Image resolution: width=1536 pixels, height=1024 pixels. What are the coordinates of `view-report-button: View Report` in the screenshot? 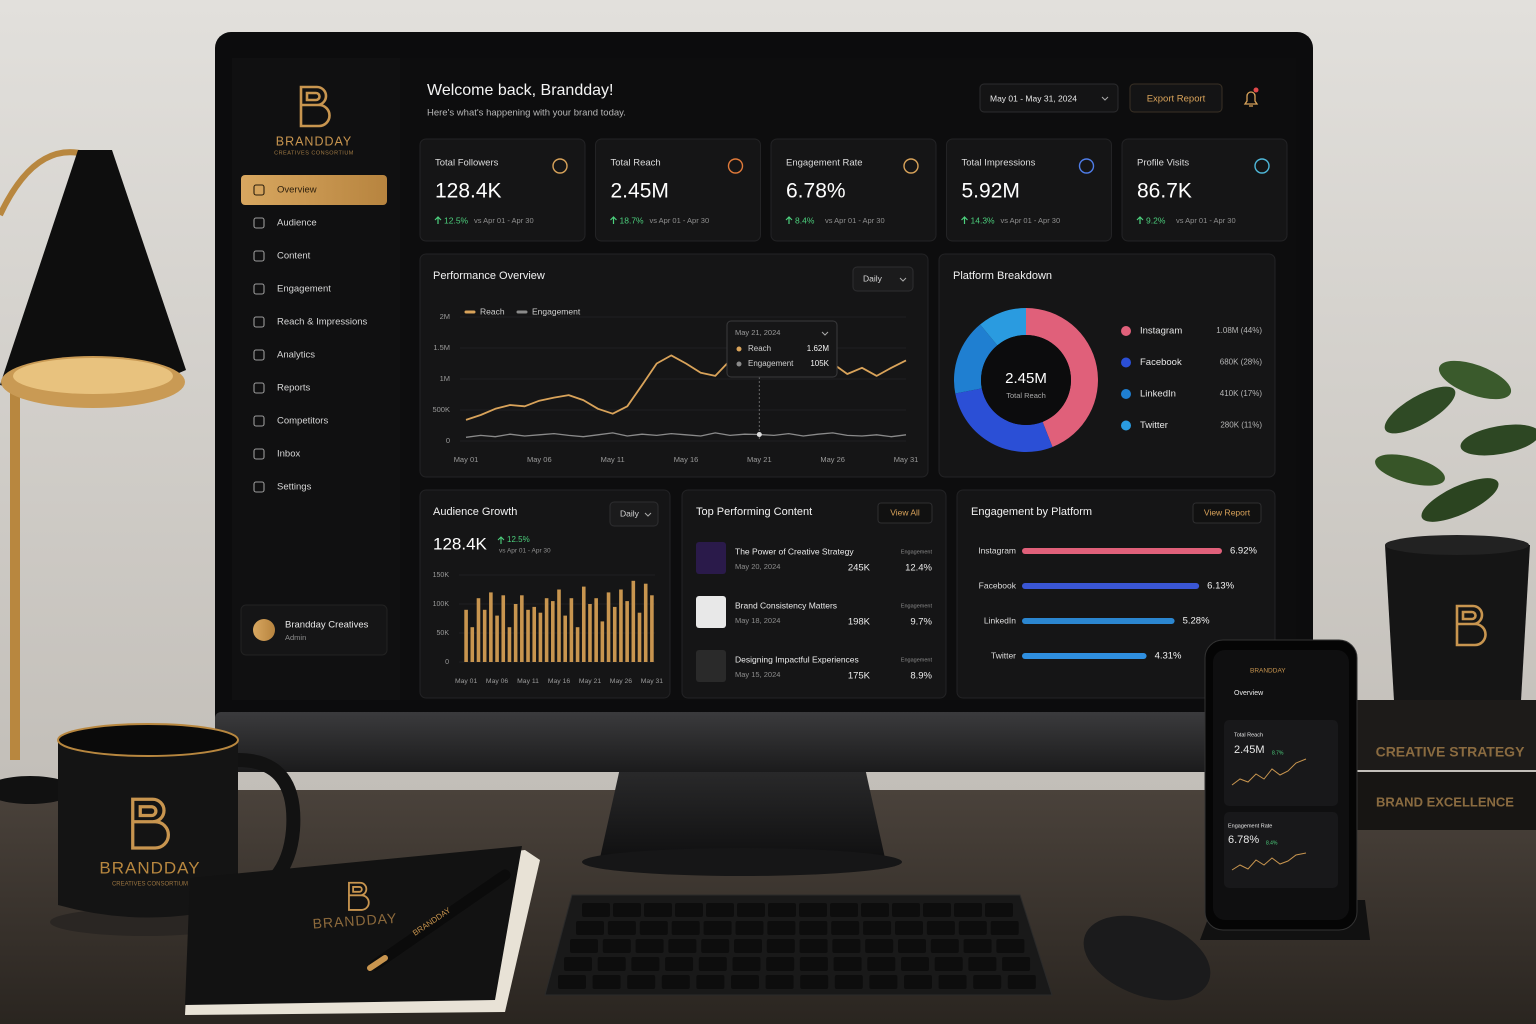 It's located at (1227, 513).